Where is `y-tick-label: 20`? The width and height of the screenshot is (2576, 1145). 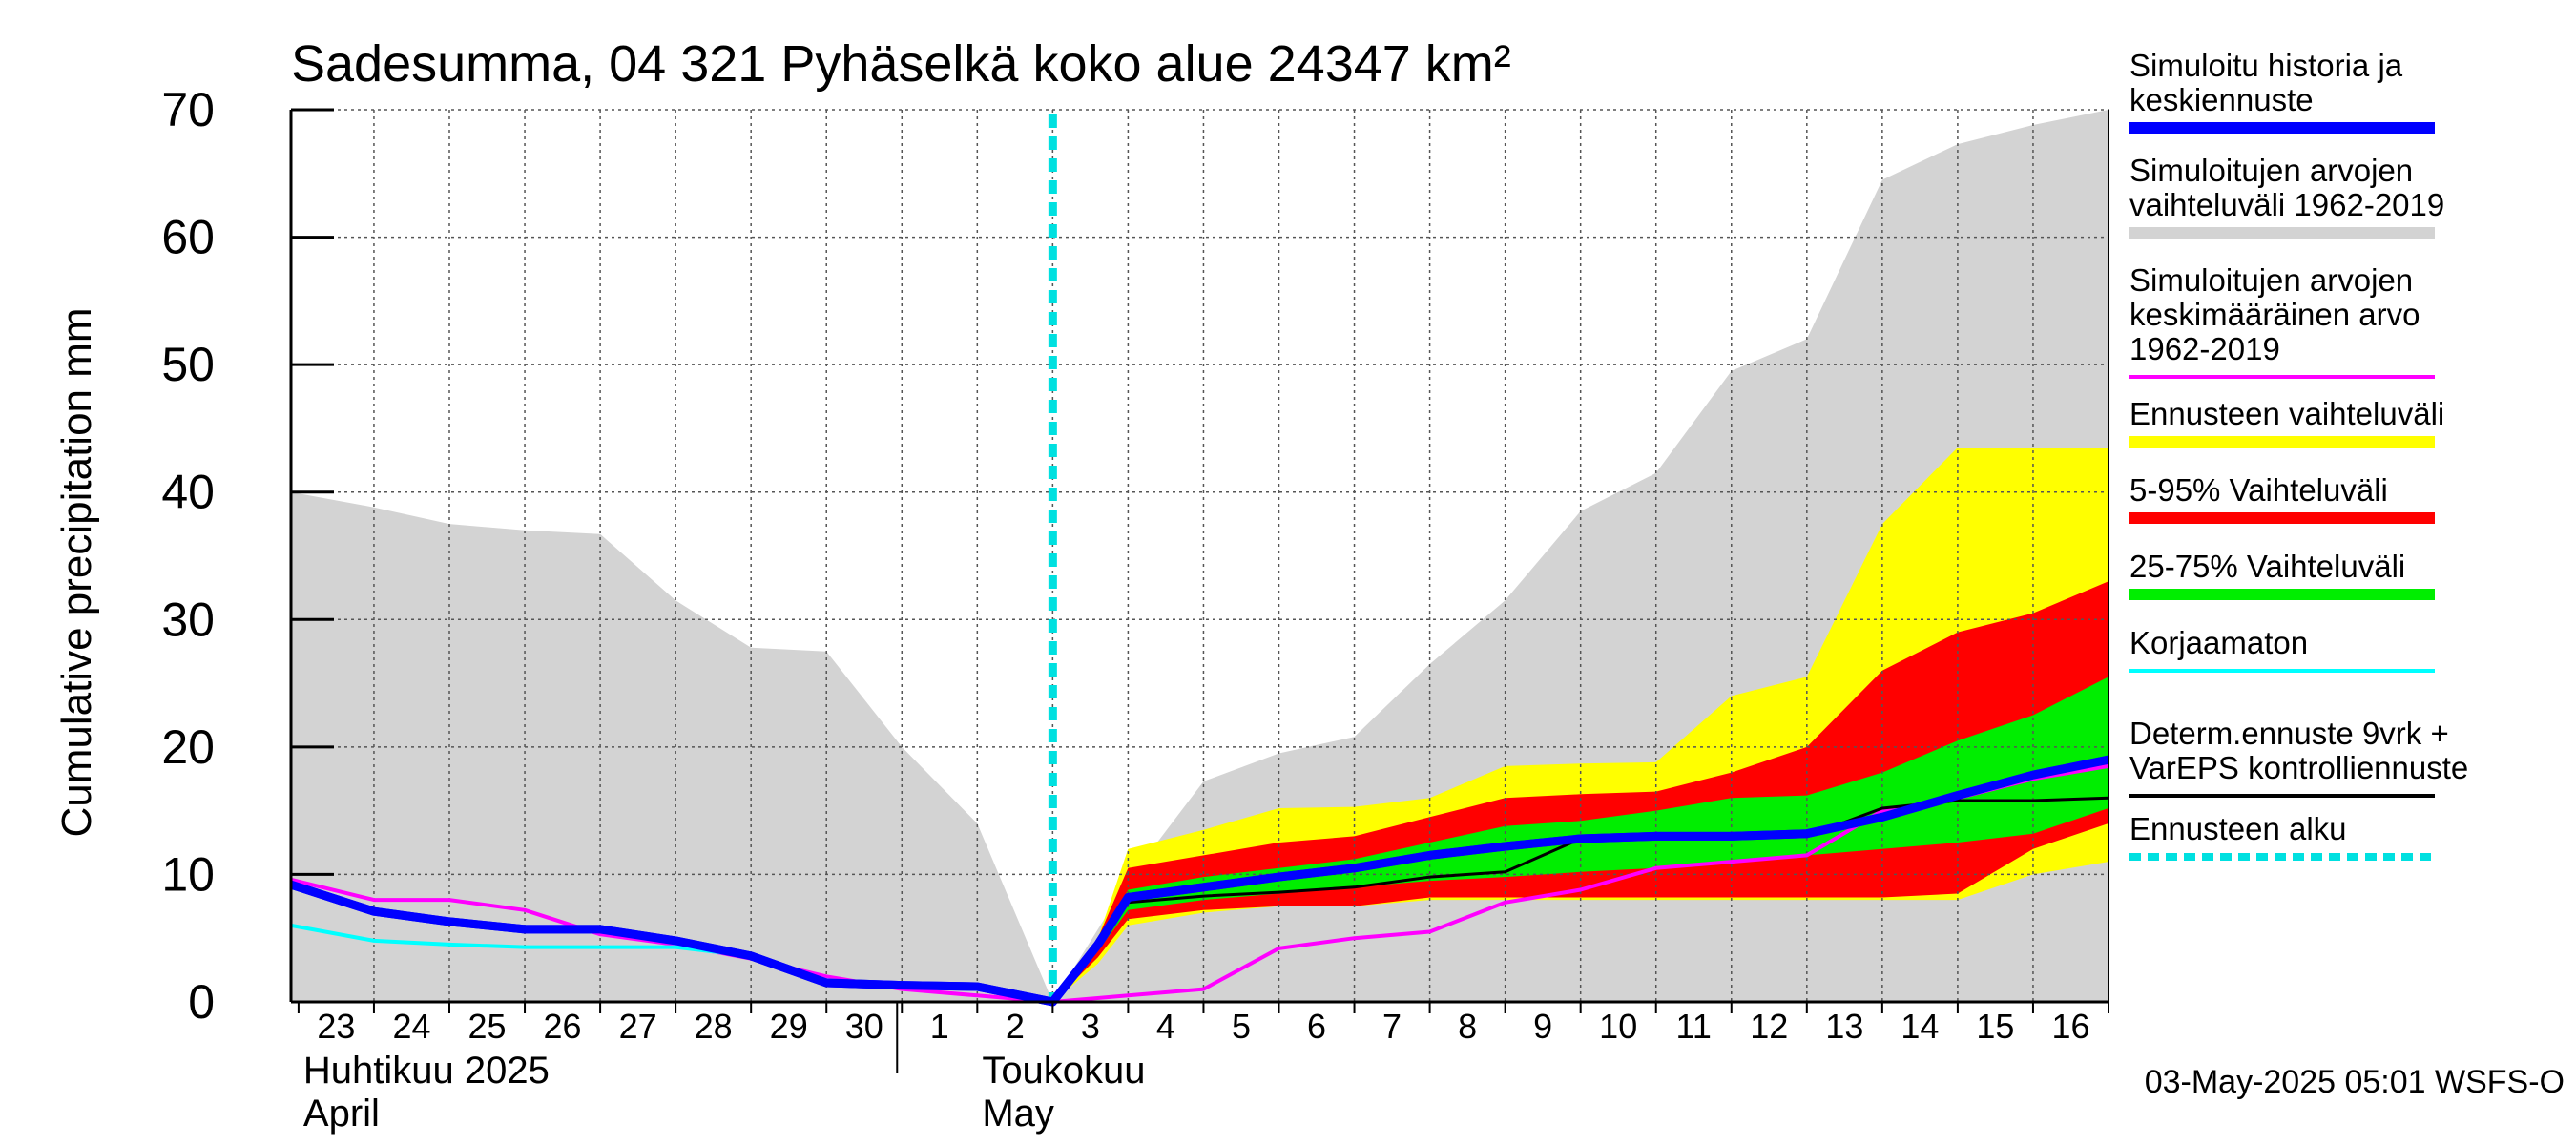 y-tick-label: 20 is located at coordinates (188, 747).